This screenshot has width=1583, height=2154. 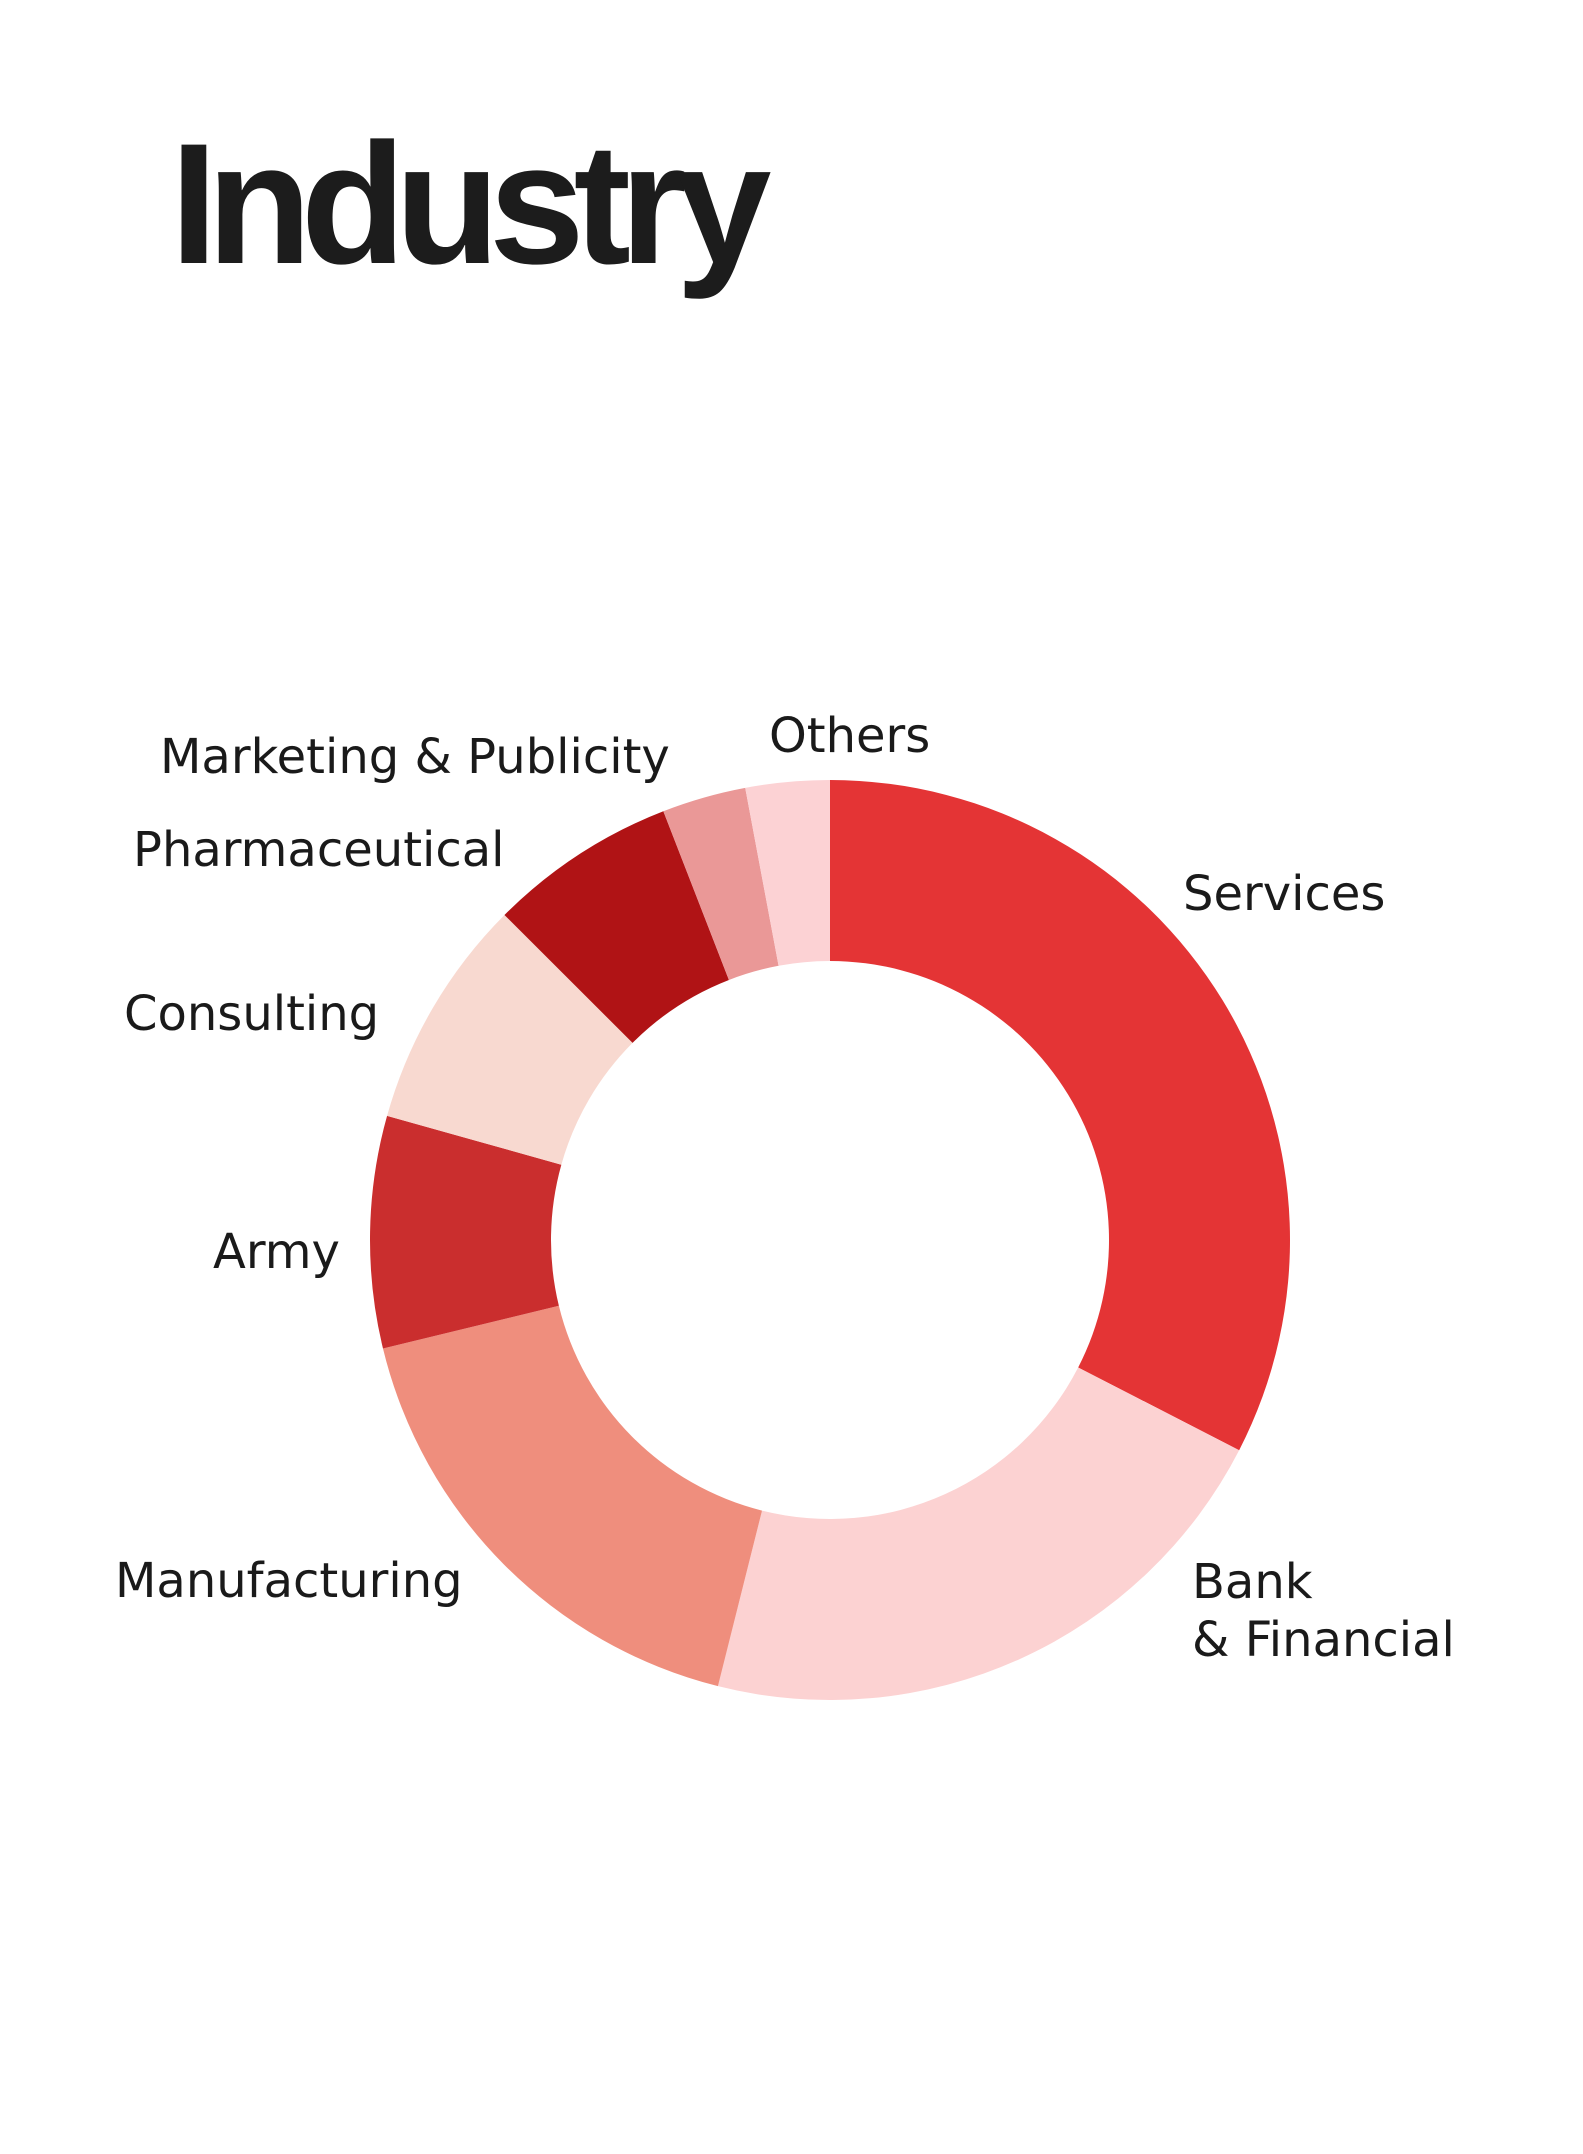 I want to click on label-manufacturing: Manufacturing, so click(x=289, y=1581).